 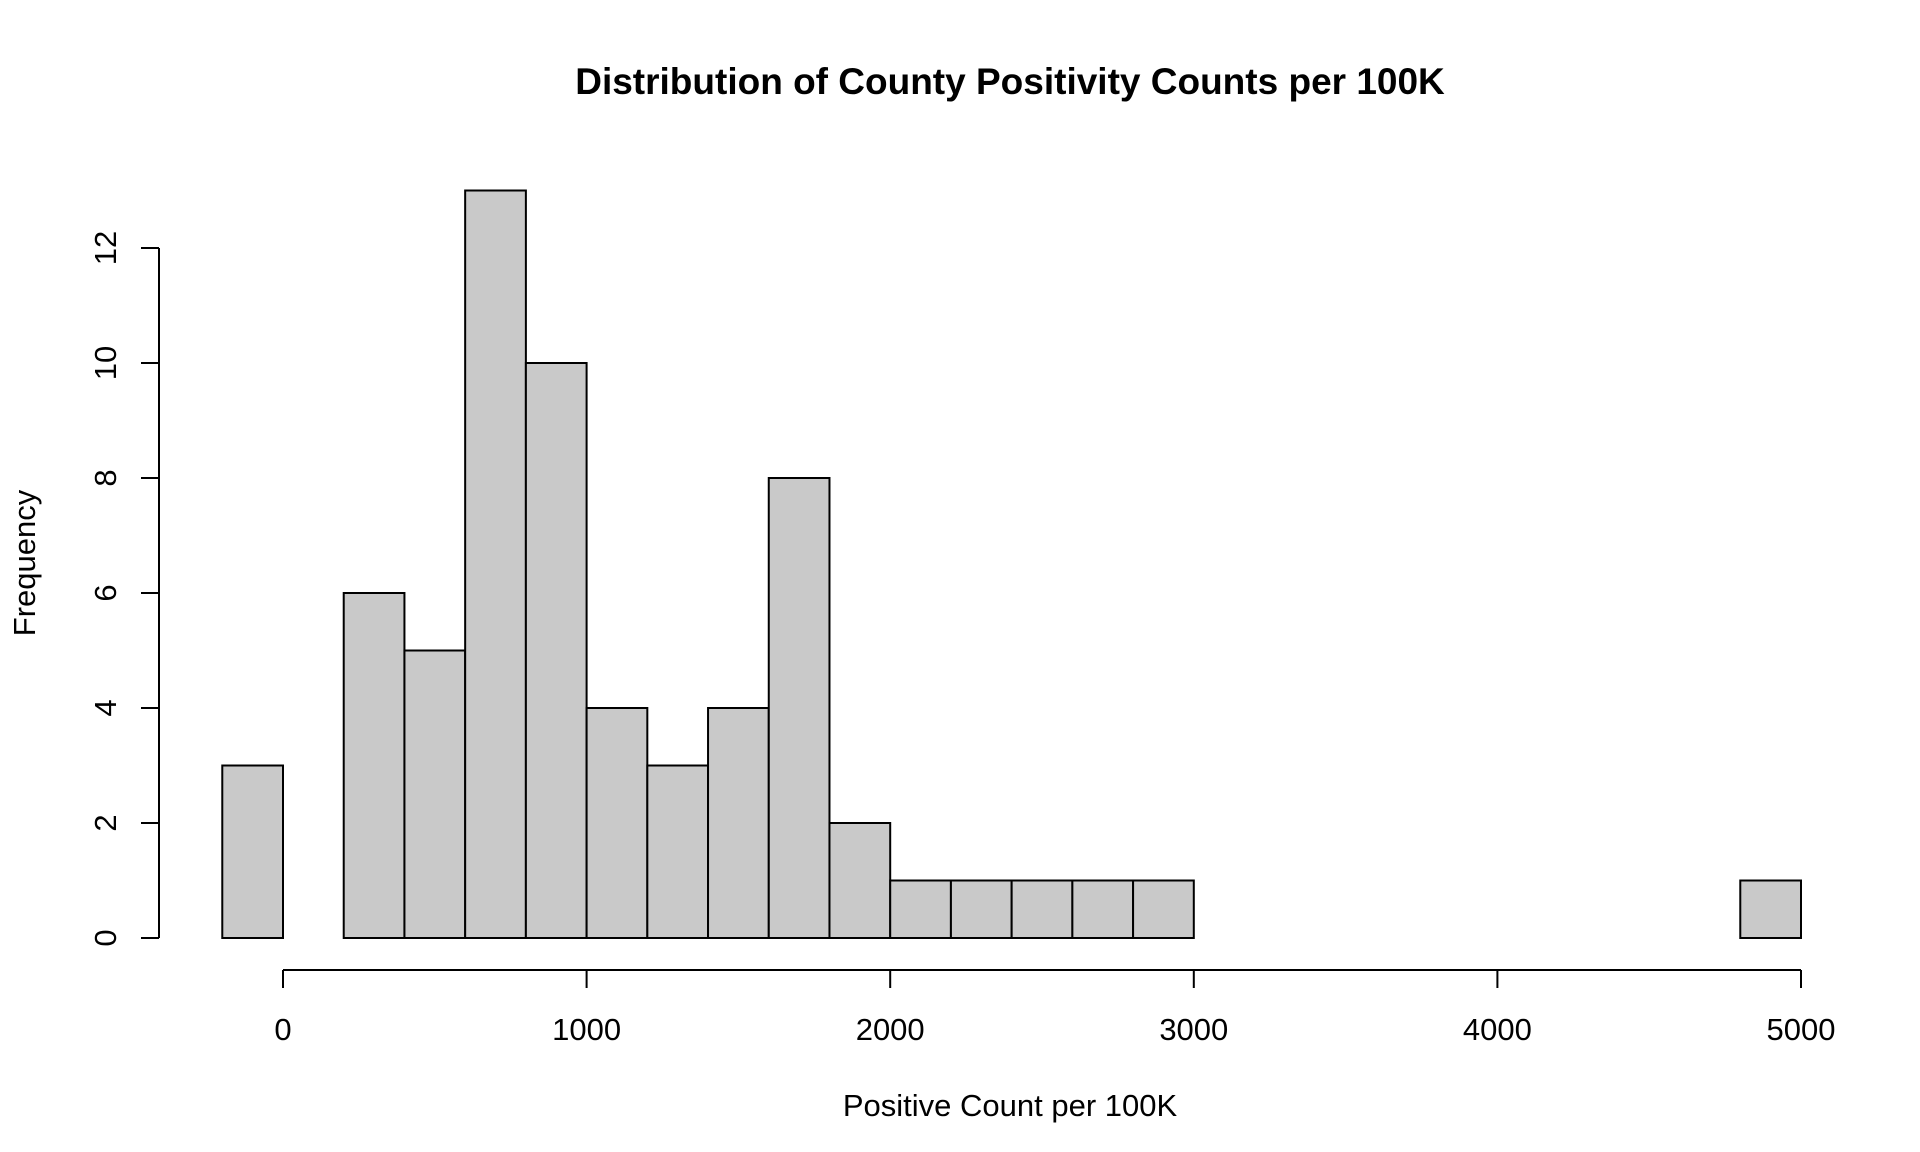 What do you see at coordinates (105, 363) in the screenshot?
I see `y-tick-label: 10` at bounding box center [105, 363].